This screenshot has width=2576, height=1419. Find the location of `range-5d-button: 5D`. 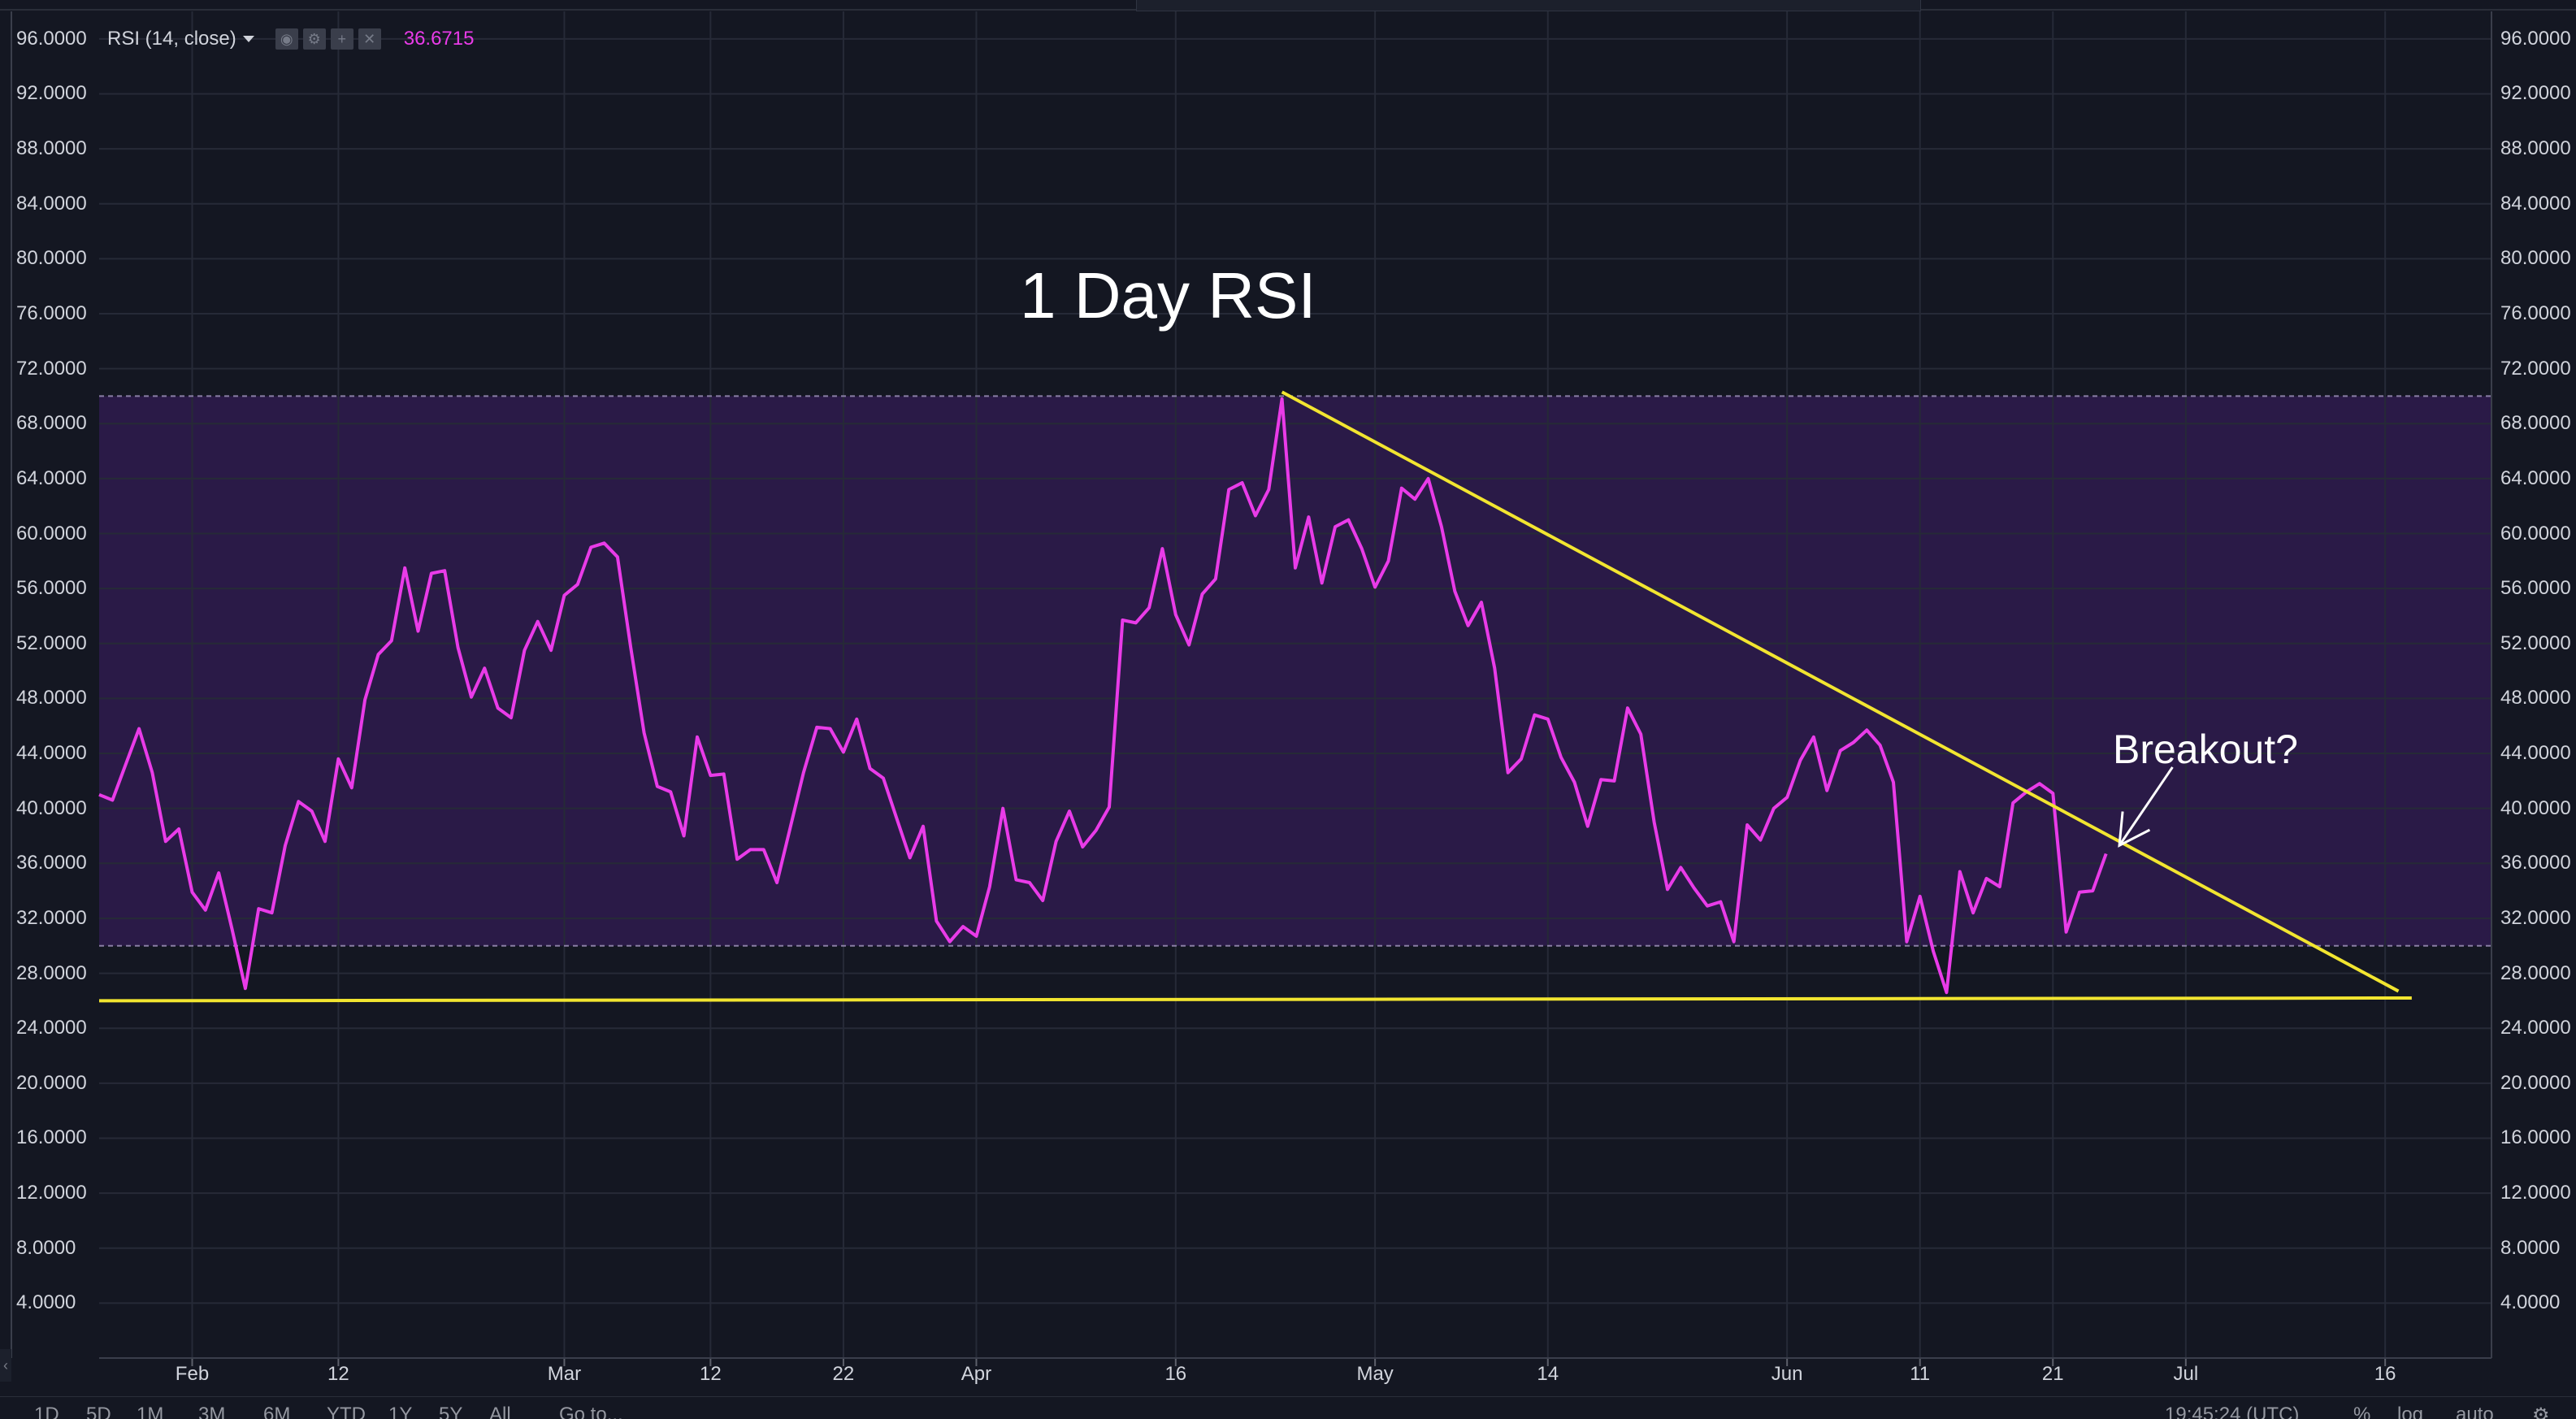

range-5d-button: 5D is located at coordinates (98, 1411).